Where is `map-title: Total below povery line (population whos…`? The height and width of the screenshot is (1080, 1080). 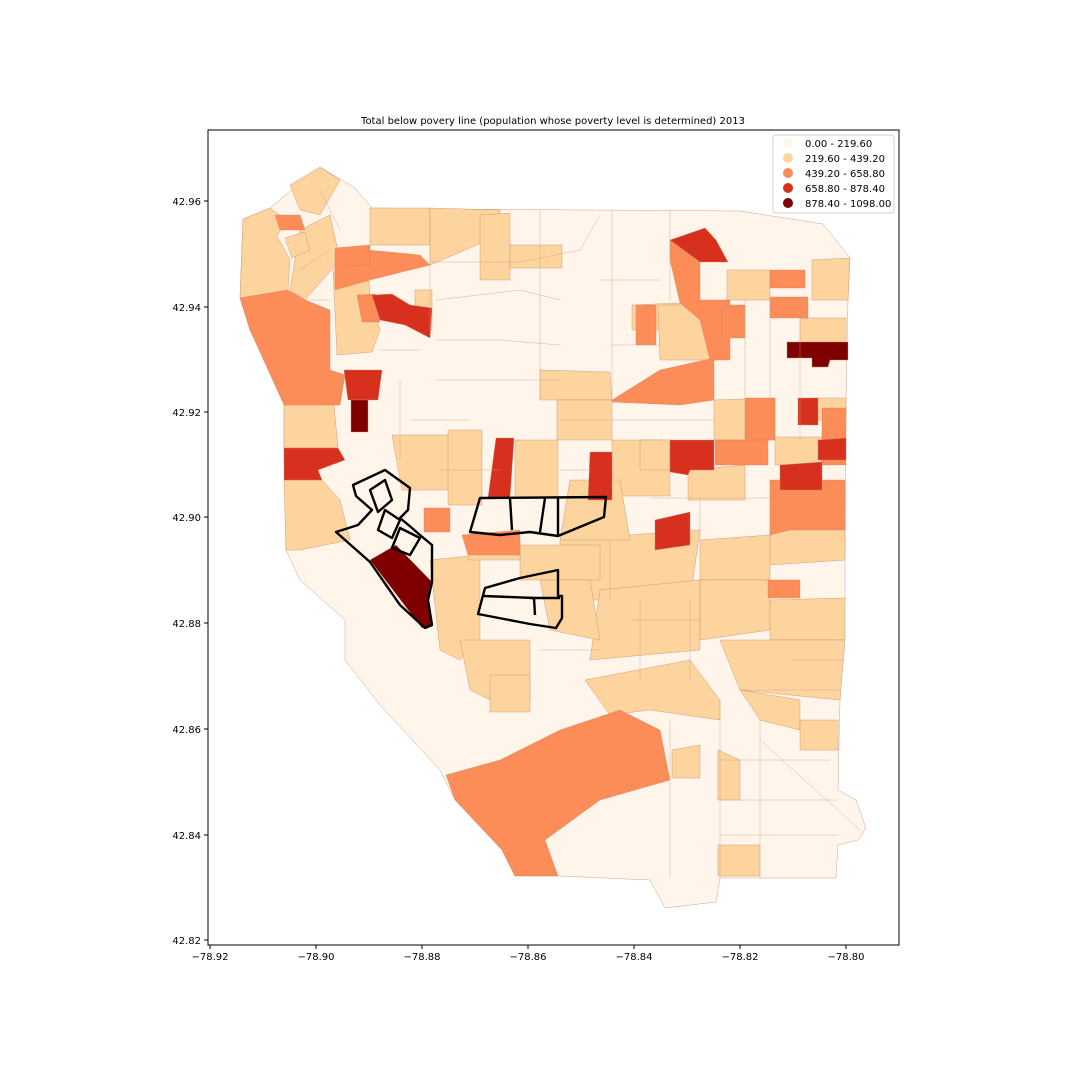 map-title: Total below povery line (population whos… is located at coordinates (552, 121).